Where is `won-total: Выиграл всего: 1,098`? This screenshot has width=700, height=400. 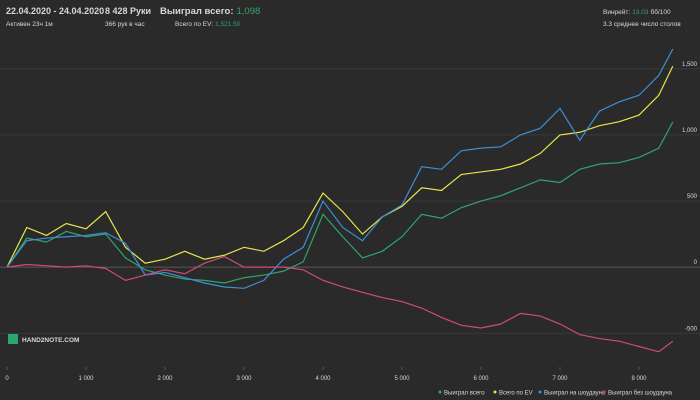 won-total: Выиграл всего: 1,098 is located at coordinates (210, 11).